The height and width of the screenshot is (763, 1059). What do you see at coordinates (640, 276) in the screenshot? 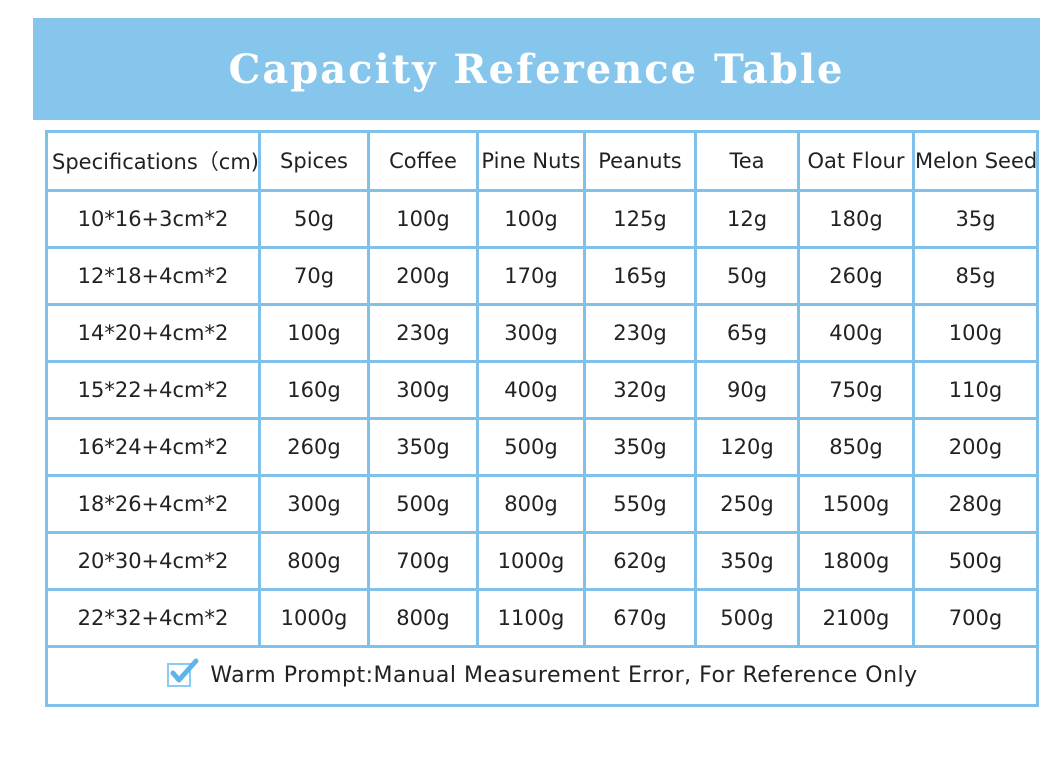
I see `capacity-cell: 165g` at bounding box center [640, 276].